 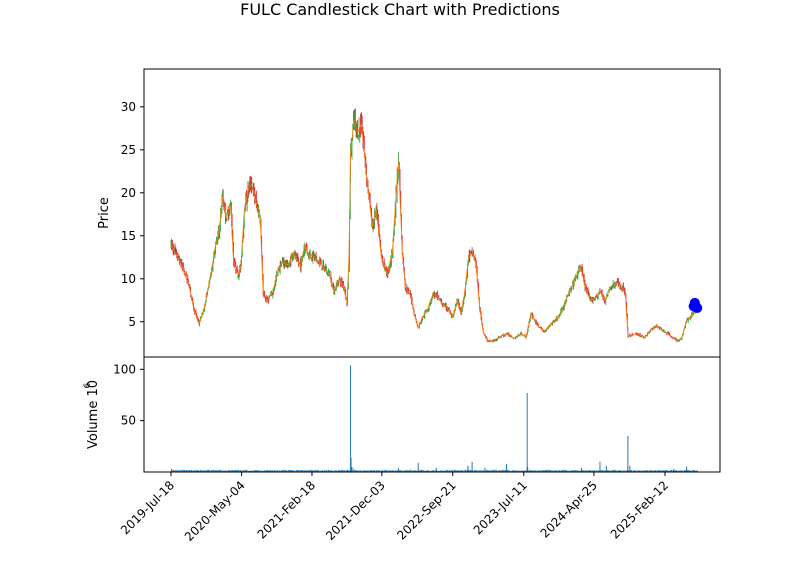 I want to click on xtick-label-6: 2024-Apr-25, so click(x=569, y=509).